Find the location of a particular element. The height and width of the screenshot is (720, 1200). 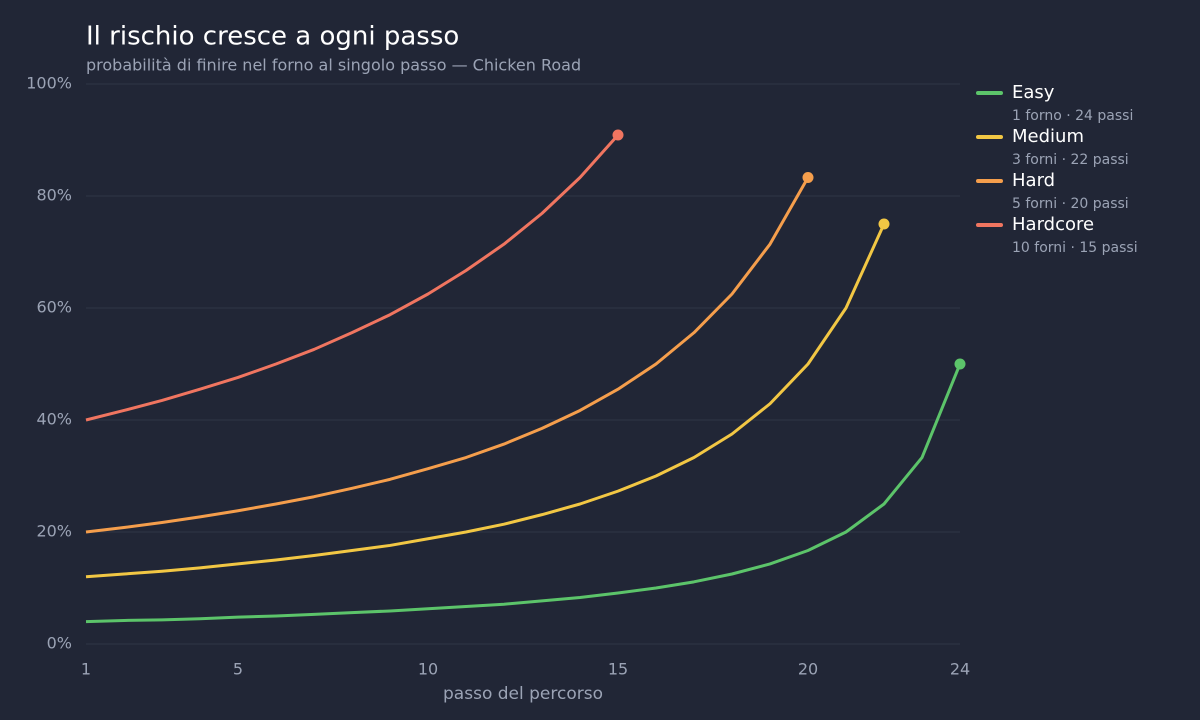

chart-title: Il rischio cresce a ogni passo is located at coordinates (272, 37).